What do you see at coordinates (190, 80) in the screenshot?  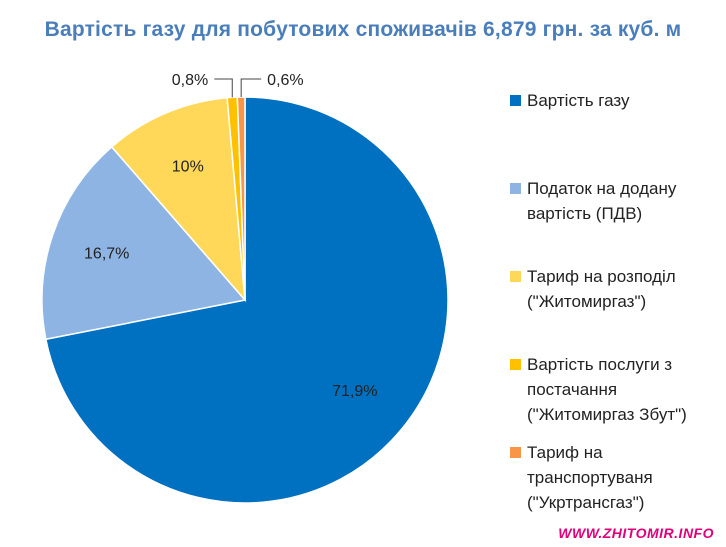 I see `slice-data-label: 0,8%` at bounding box center [190, 80].